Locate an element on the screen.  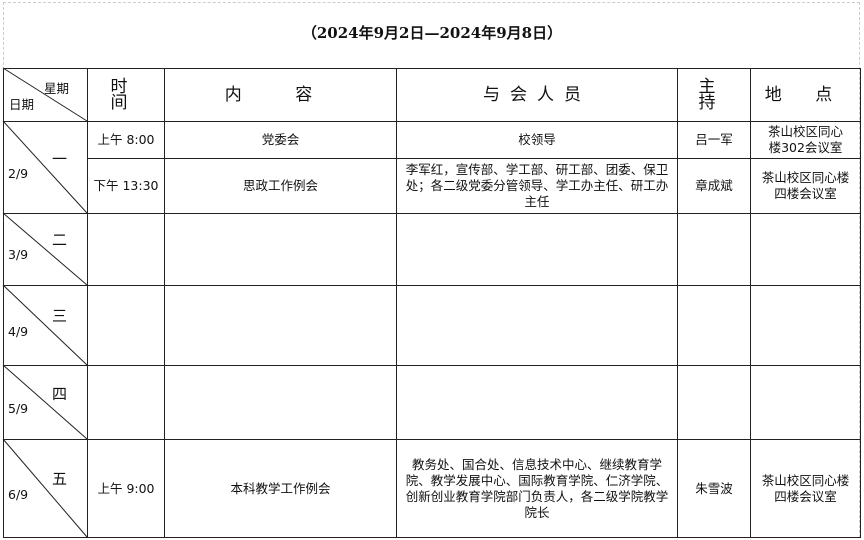
day-weekday: 二 is located at coordinates (60, 240).